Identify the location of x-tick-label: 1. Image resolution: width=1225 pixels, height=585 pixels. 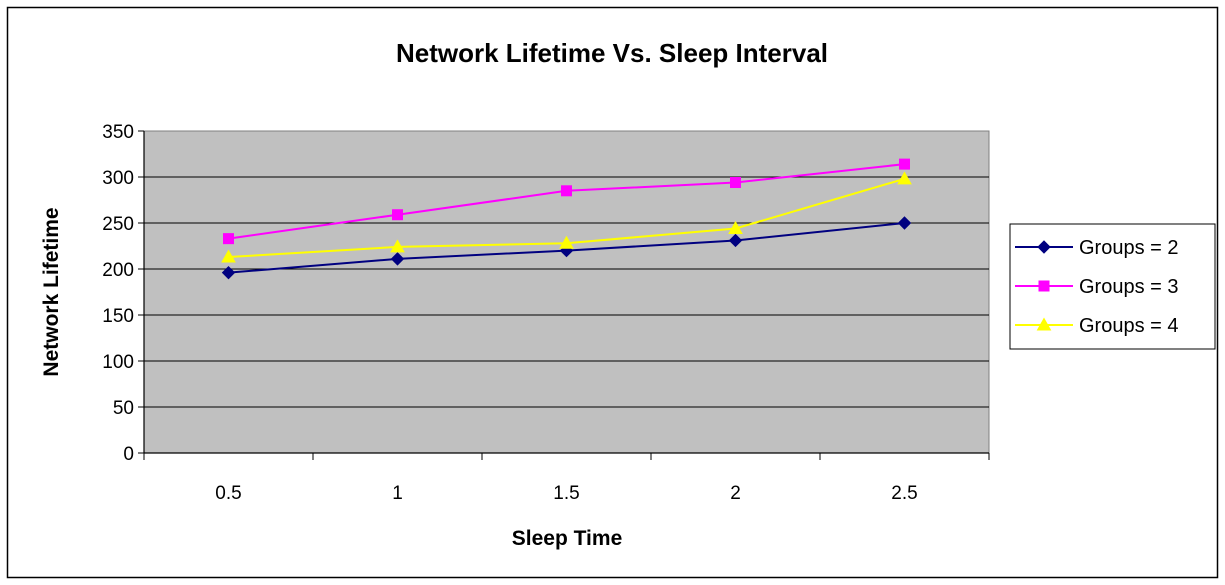
(397, 493).